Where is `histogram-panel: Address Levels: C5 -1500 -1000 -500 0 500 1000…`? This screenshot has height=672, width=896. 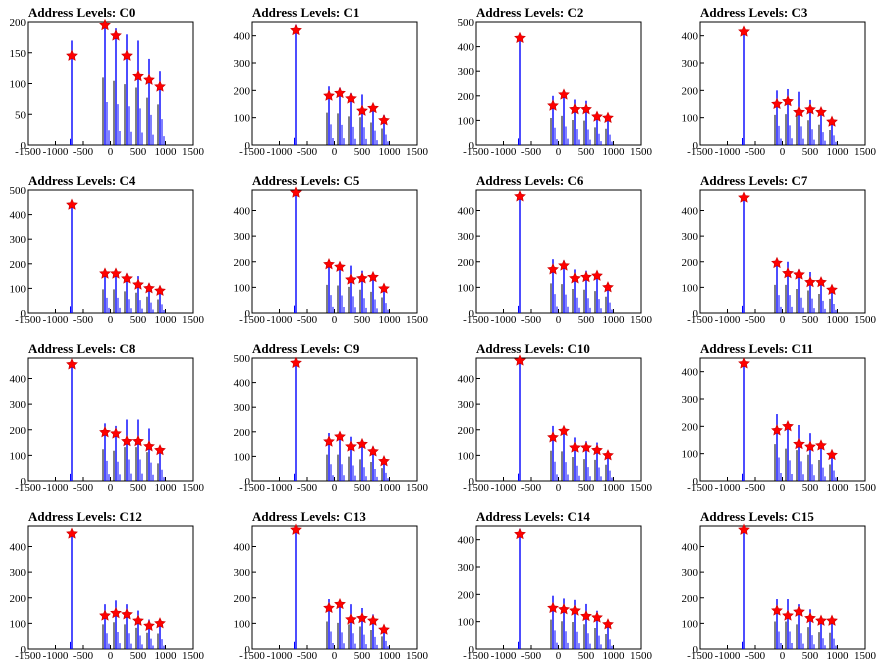 histogram-panel: Address Levels: C5 -1500 -1000 -500 0 500 1000… is located at coordinates (336, 252).